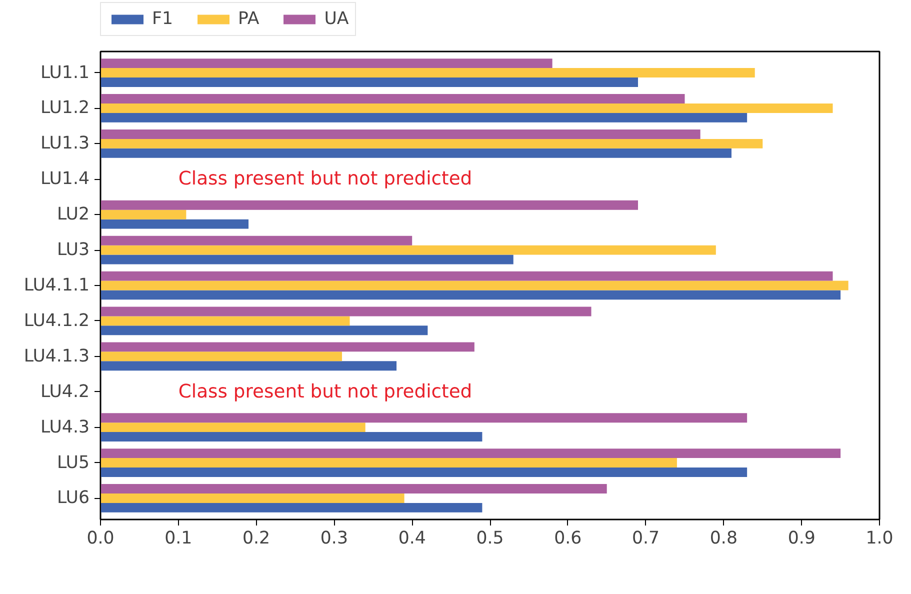 This screenshot has height=594, width=911. I want to click on y-tick-label: LU4.2, so click(65, 392).